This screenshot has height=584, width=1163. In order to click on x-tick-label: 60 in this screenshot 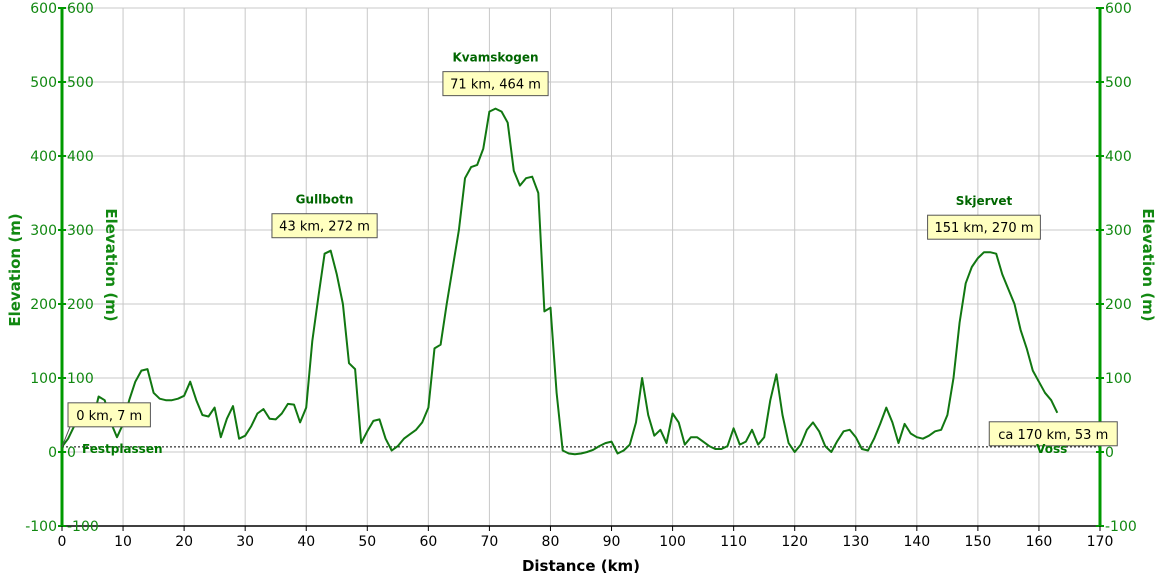, I will do `click(428, 542)`.